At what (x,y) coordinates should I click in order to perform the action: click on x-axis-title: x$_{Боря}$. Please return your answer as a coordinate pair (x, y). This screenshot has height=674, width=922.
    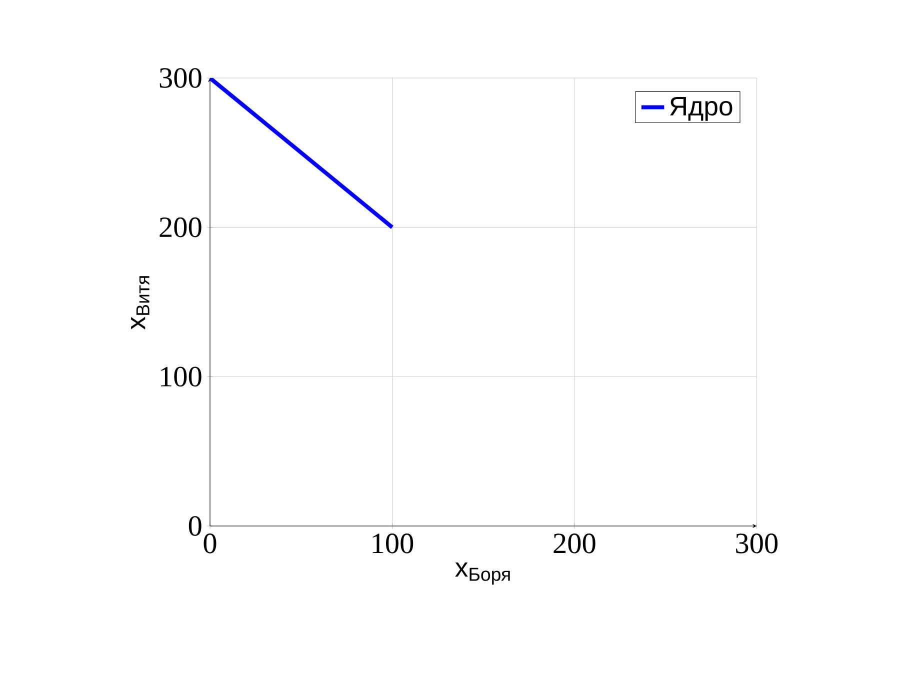
    Looking at the image, I should click on (482, 573).